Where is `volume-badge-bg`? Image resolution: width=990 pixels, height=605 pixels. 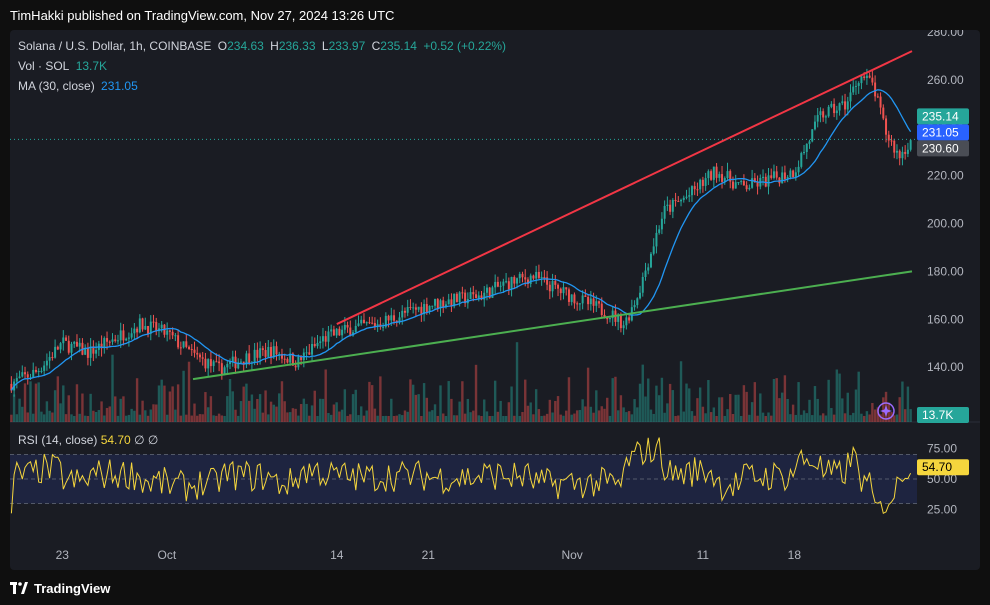
volume-badge-bg is located at coordinates (943, 415).